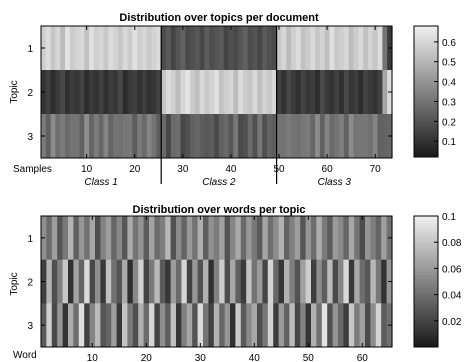  I want to click on class-label: Class 1, so click(100, 182).